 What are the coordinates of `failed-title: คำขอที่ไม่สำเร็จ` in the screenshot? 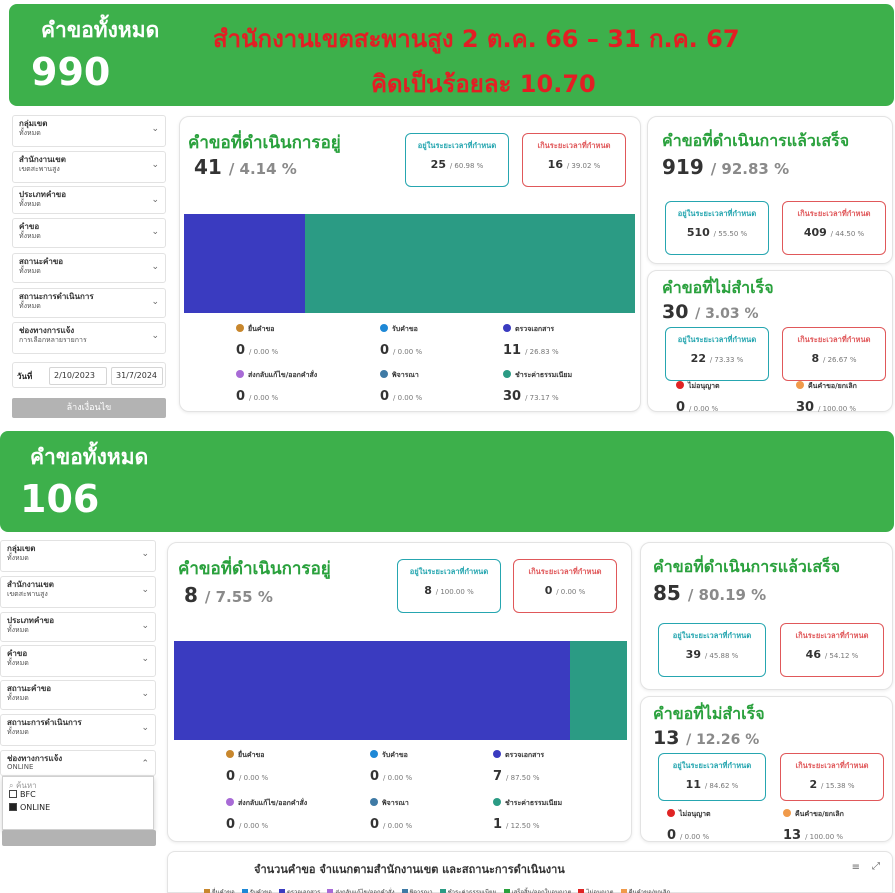 It's located at (709, 713).